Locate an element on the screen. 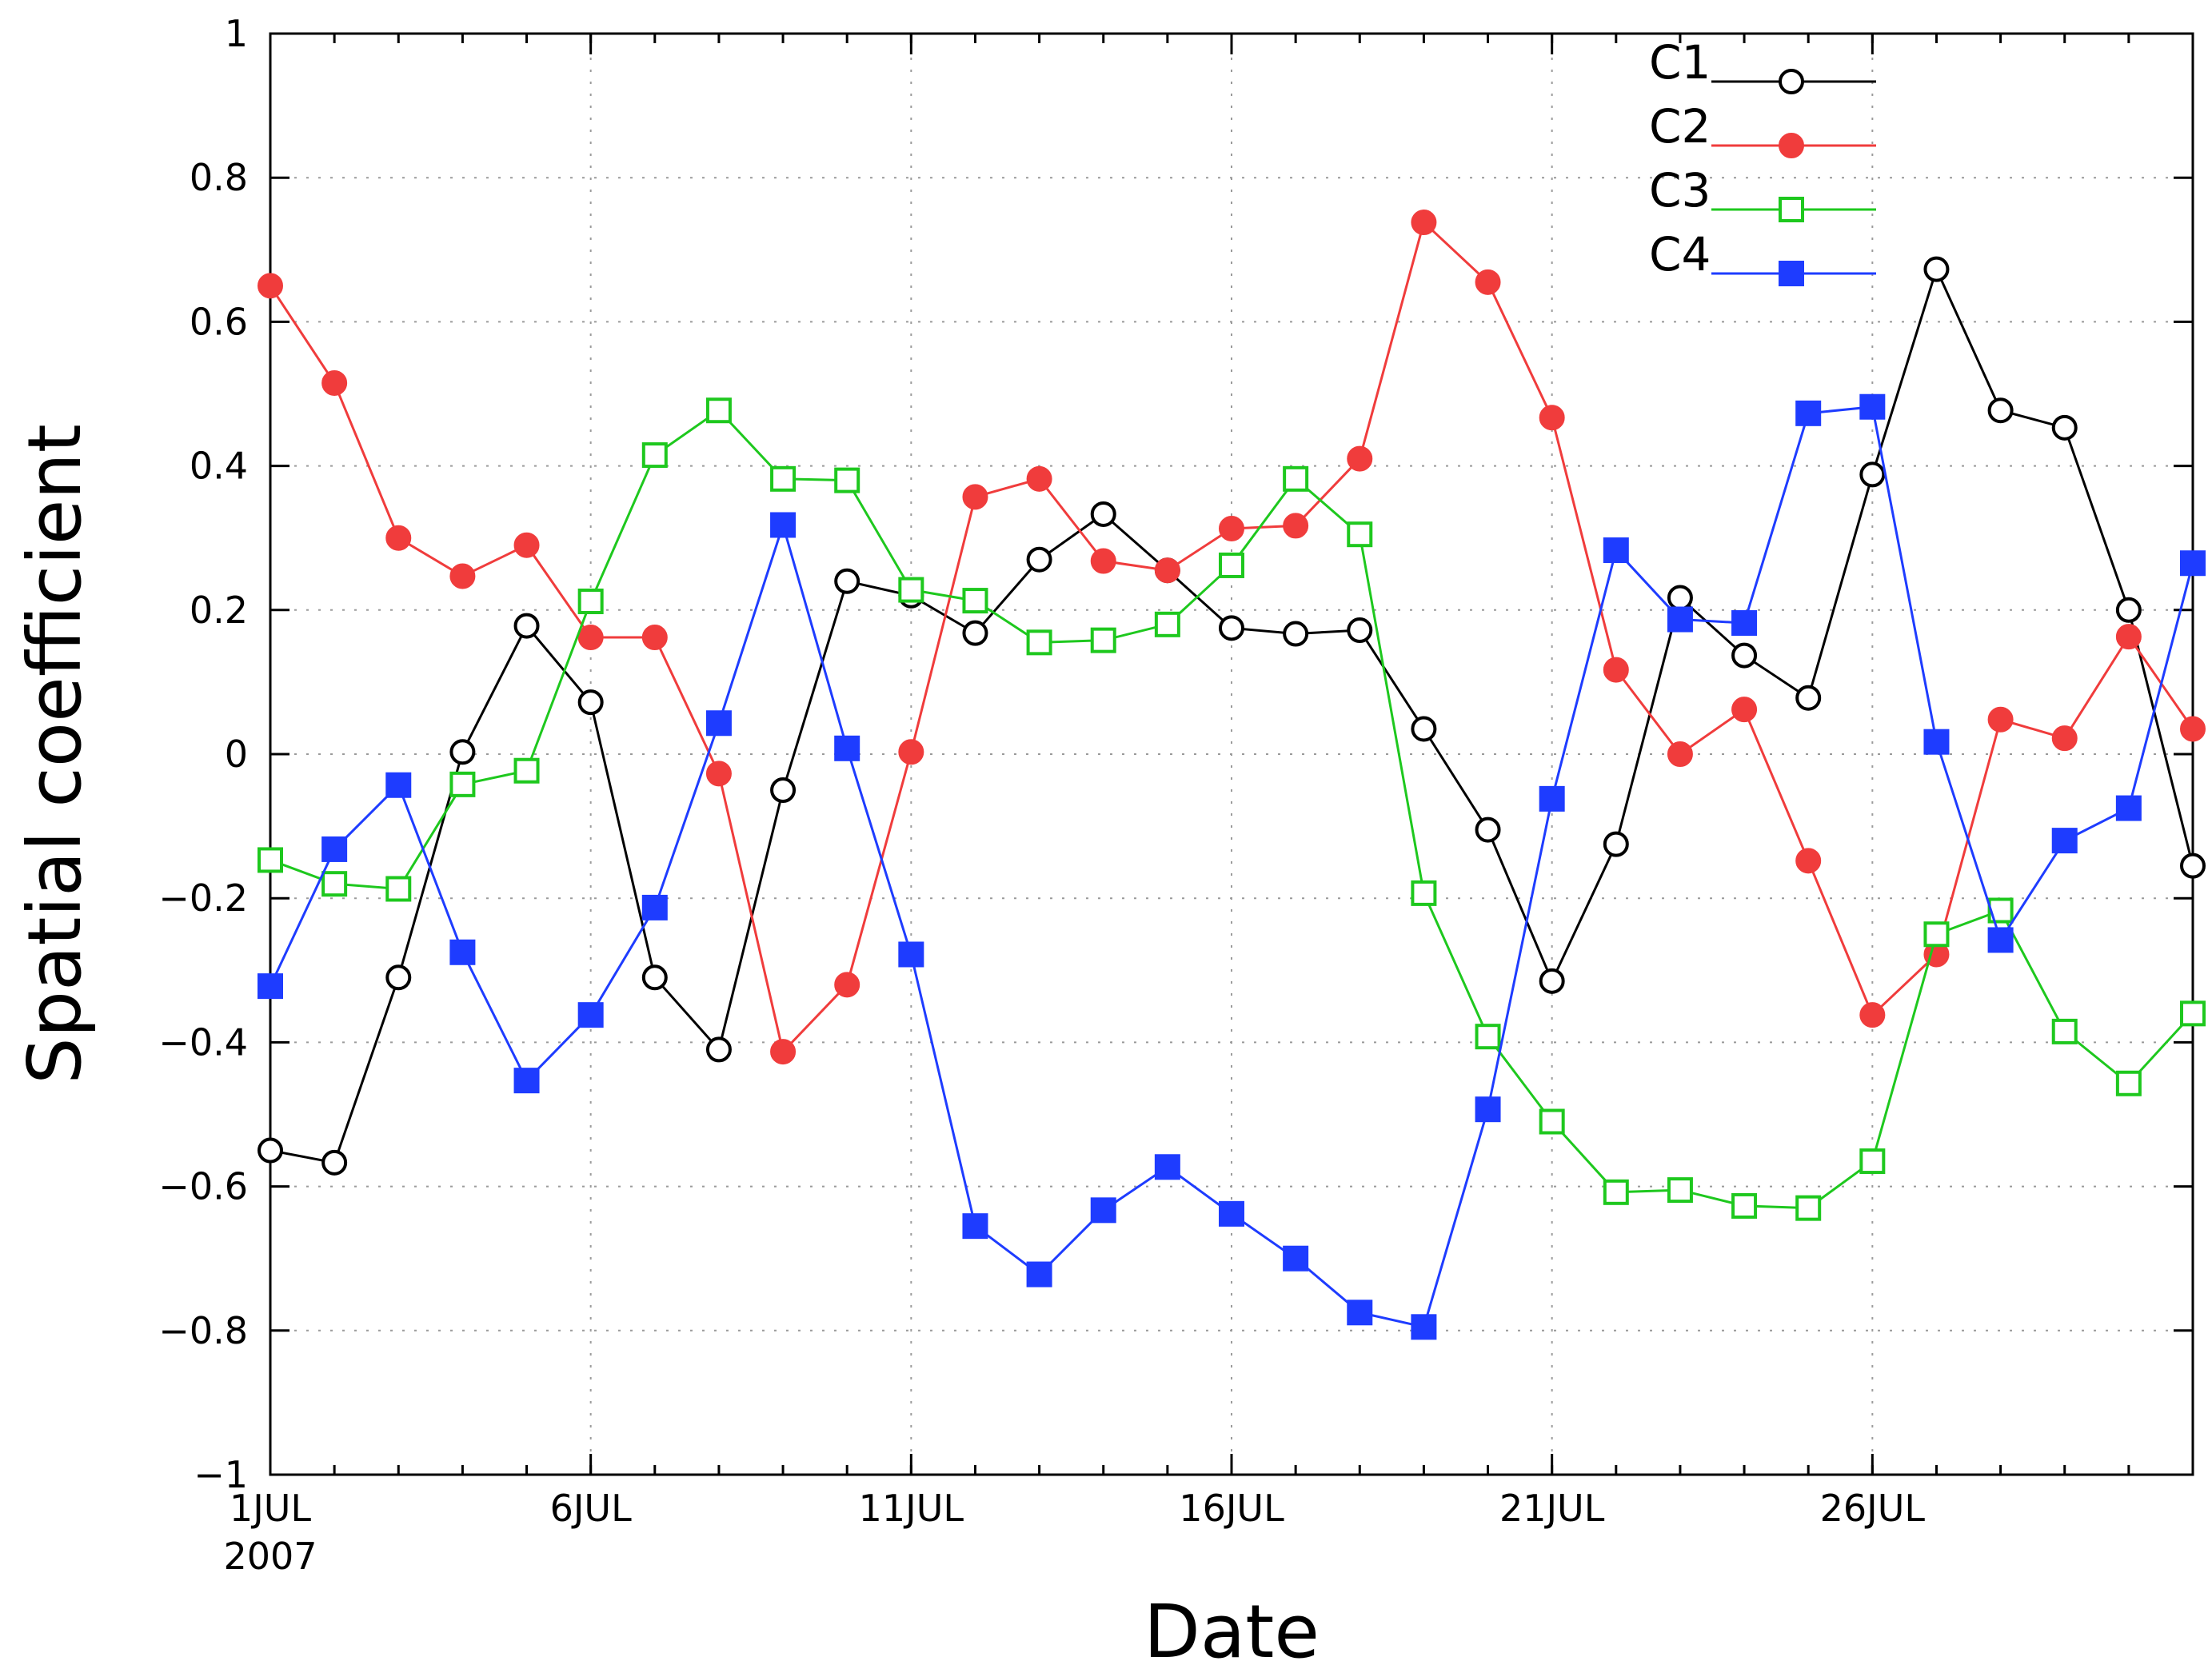  legend-label-c3: C3 is located at coordinates (1680, 190).